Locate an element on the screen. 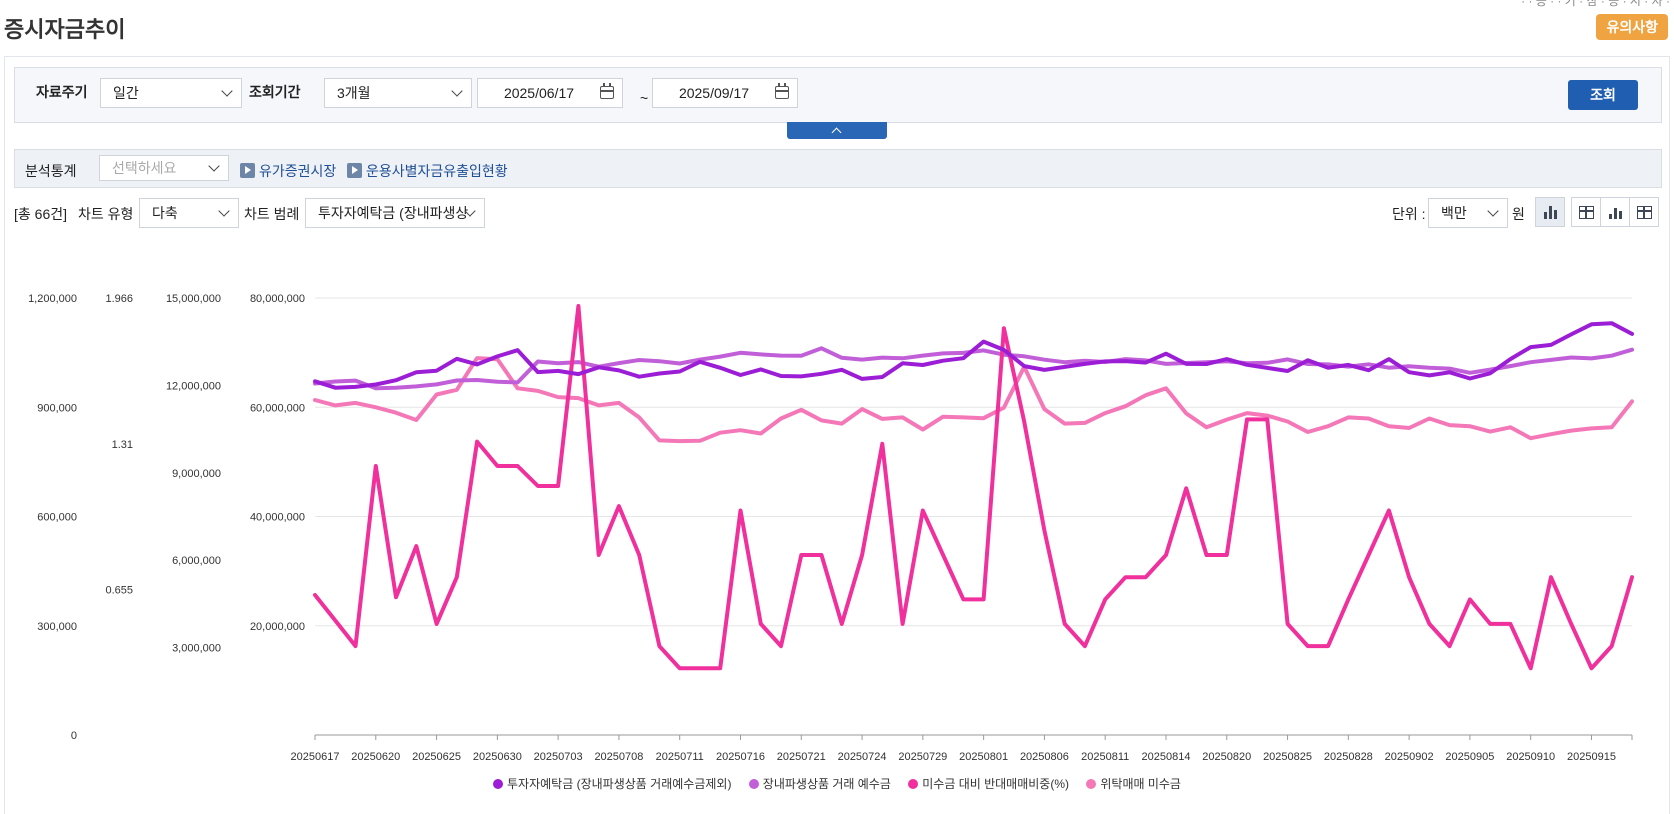 The width and height of the screenshot is (1674, 814). x-tick-label: 20250902 is located at coordinates (1409, 757).